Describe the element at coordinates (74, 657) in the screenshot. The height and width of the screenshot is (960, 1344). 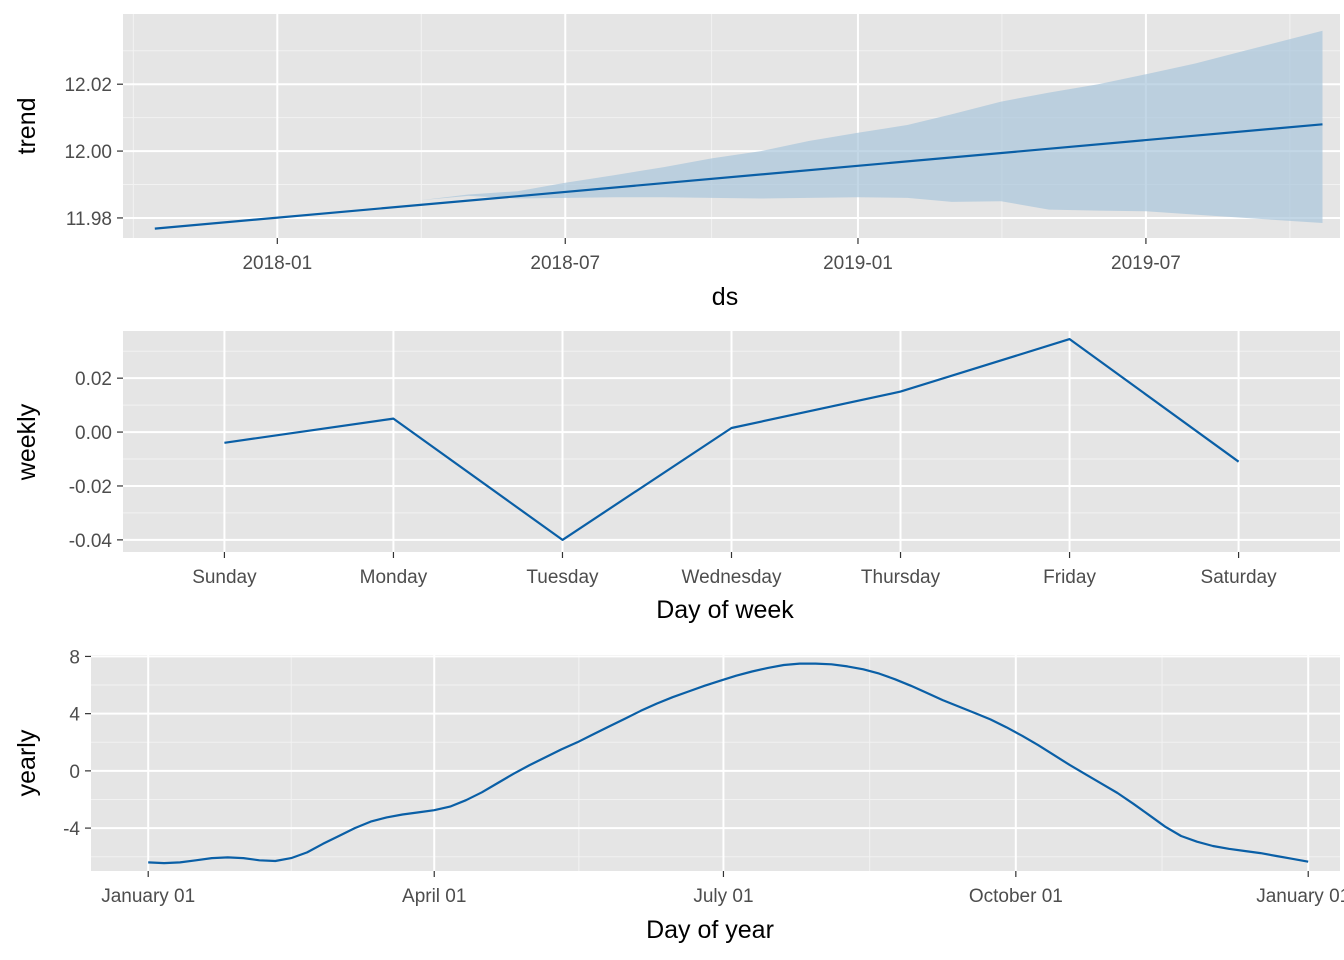
I see `y-tick-label: 8` at that location.